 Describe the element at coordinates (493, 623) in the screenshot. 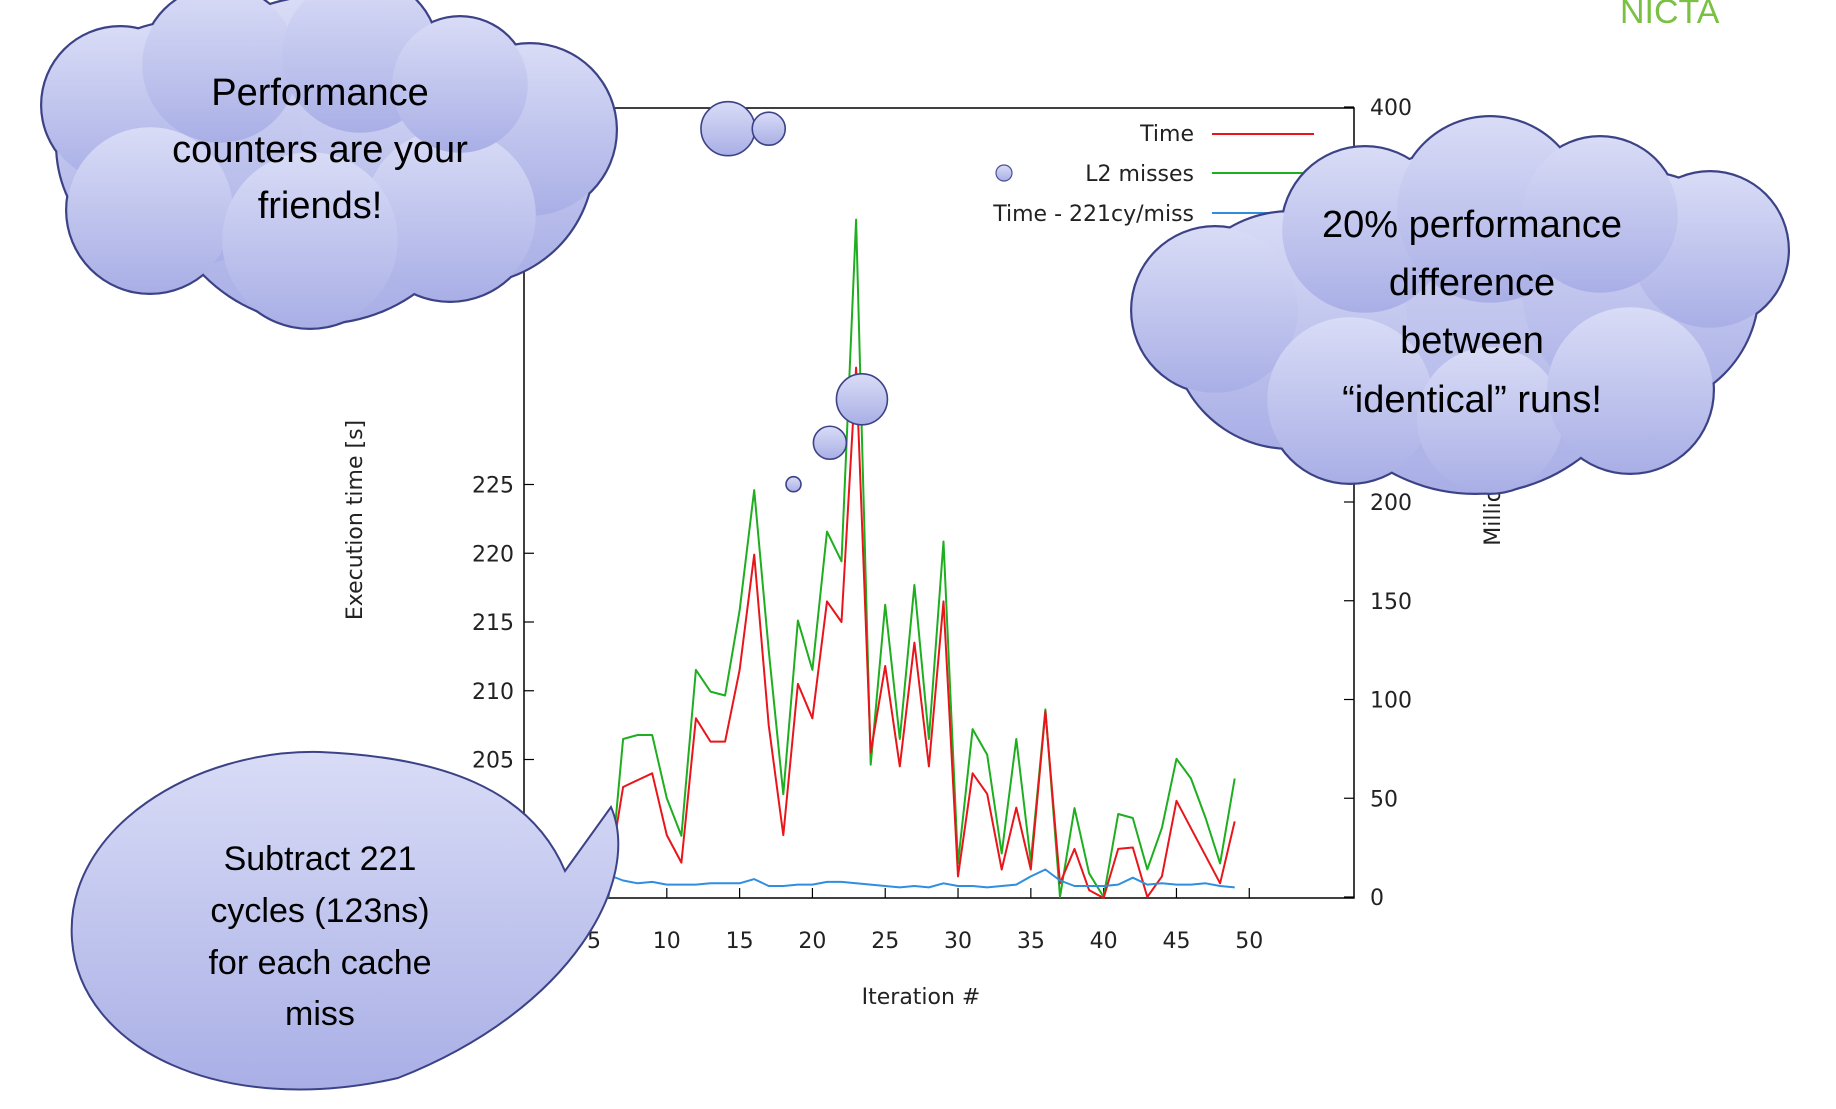

I see `y-tick-label: 215` at that location.